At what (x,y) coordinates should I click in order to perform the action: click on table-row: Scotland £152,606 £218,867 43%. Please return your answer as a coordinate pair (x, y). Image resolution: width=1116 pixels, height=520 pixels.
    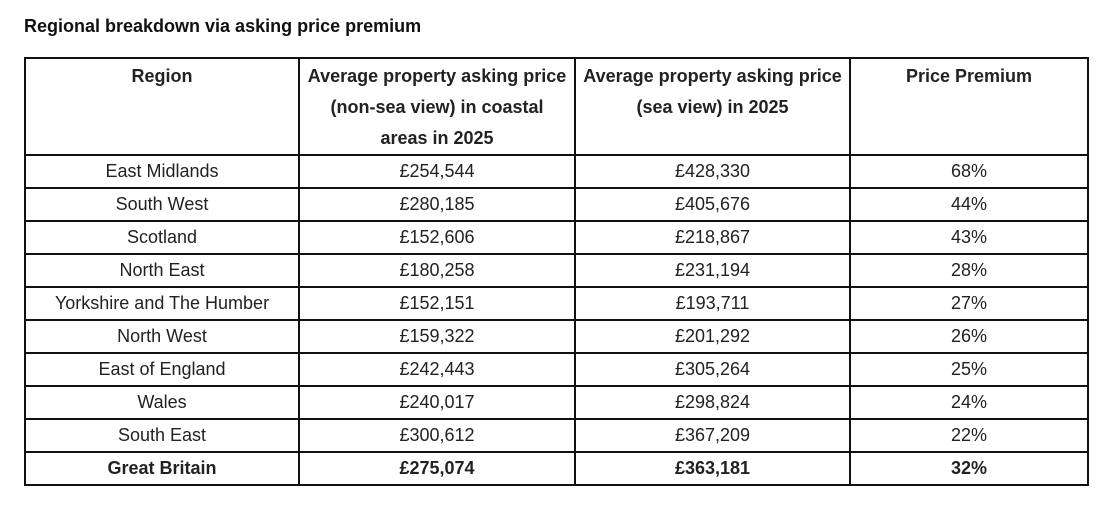
    Looking at the image, I should click on (556, 237).